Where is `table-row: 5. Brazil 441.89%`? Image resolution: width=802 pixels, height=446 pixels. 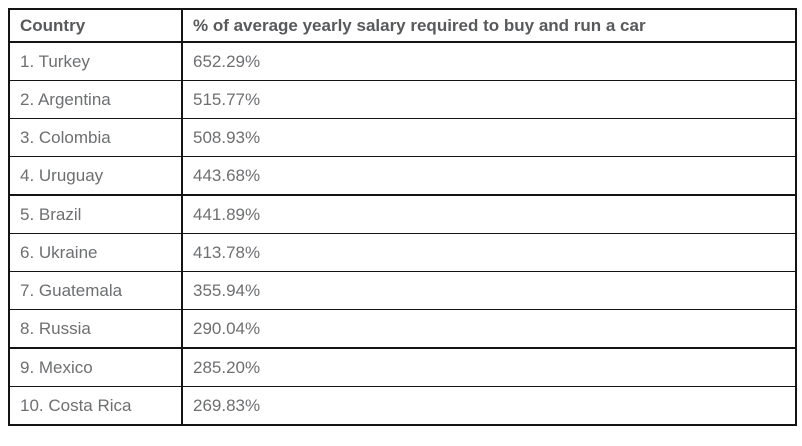 table-row: 5. Brazil 441.89% is located at coordinates (402, 214).